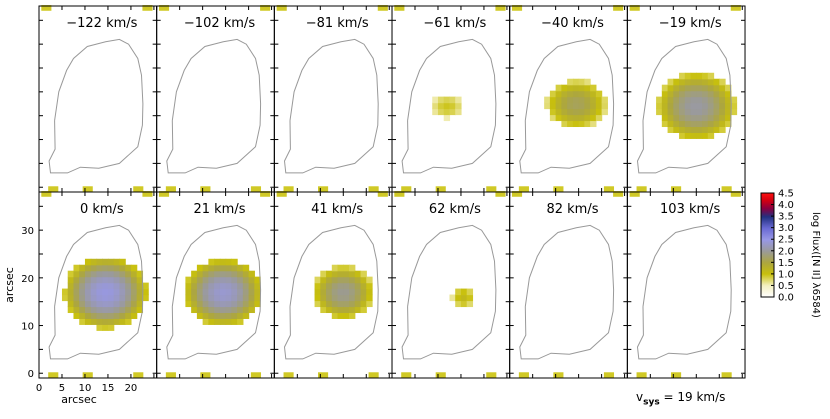 The width and height of the screenshot is (830, 419). Describe the element at coordinates (786, 194) in the screenshot. I see `colorbar-tick-label: 4.5` at that location.